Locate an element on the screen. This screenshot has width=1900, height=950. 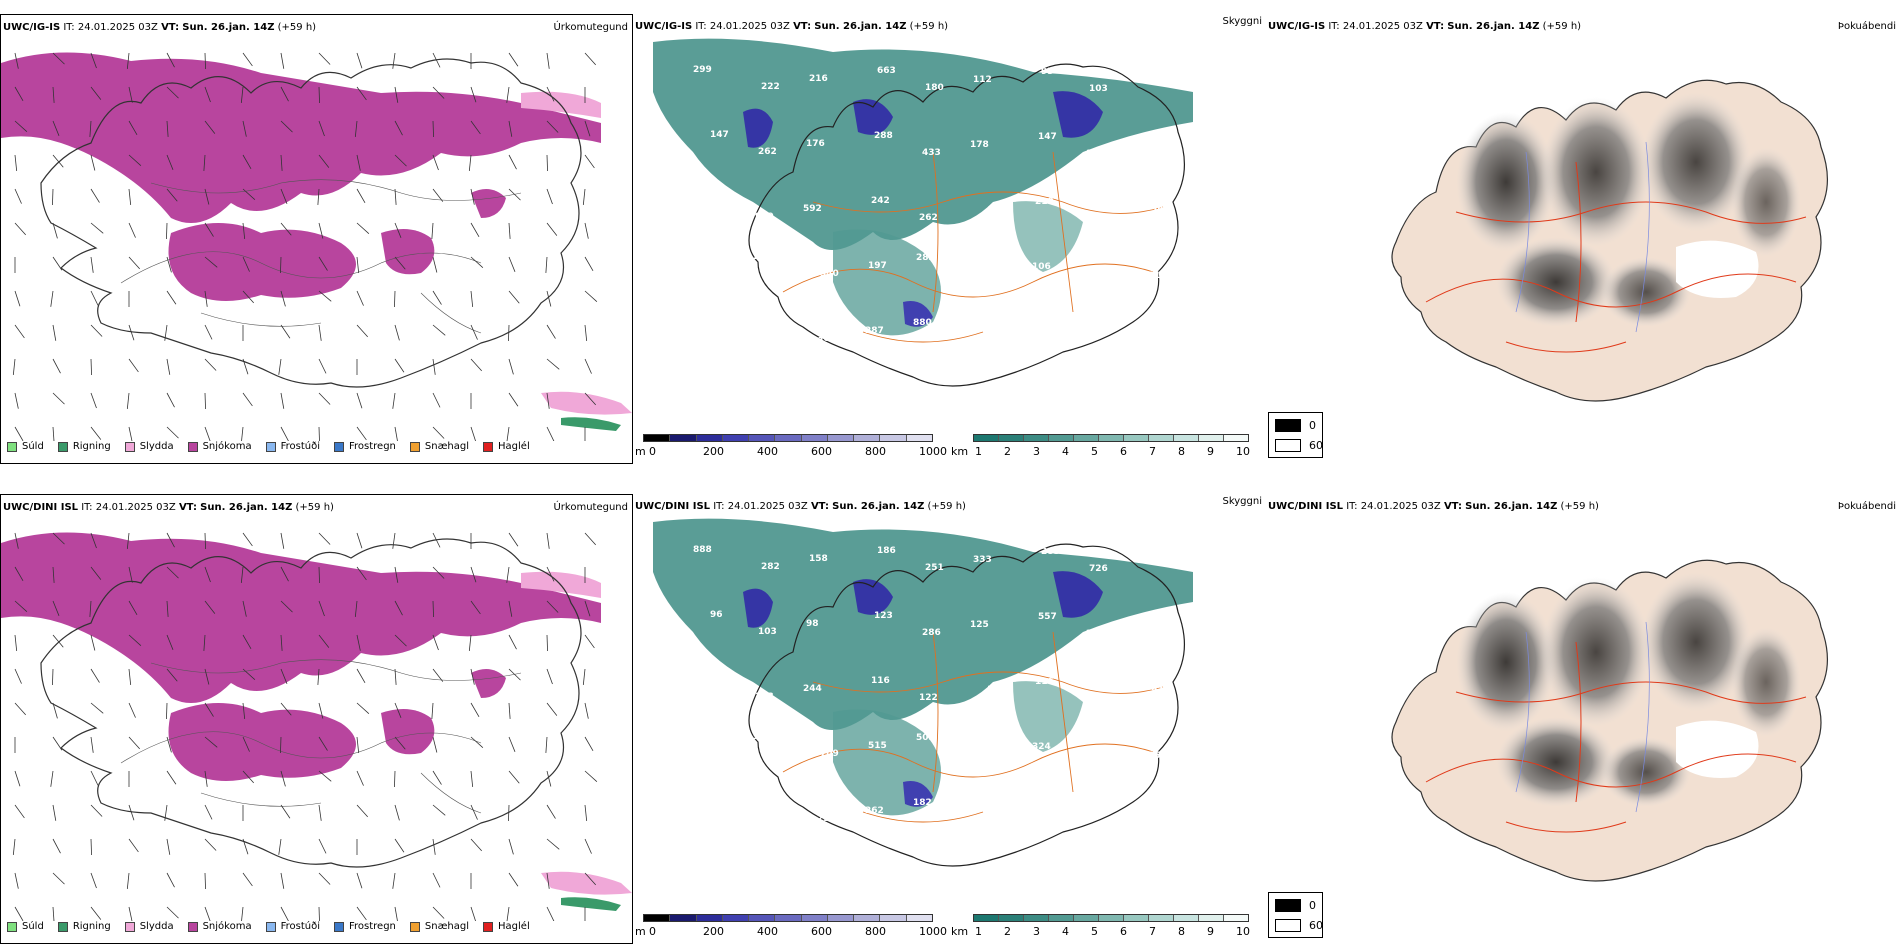
cloud-base-tick: 400 is located at coordinates (767, 451).